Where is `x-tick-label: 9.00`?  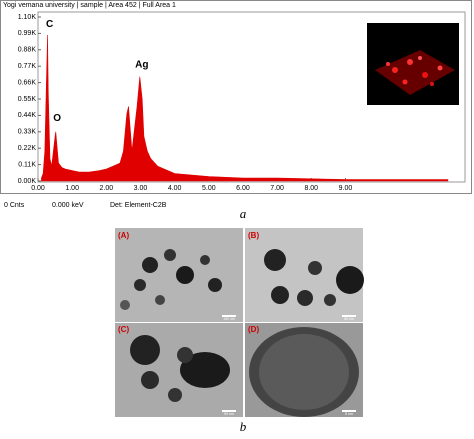 x-tick-label: 9.00 is located at coordinates (346, 188).